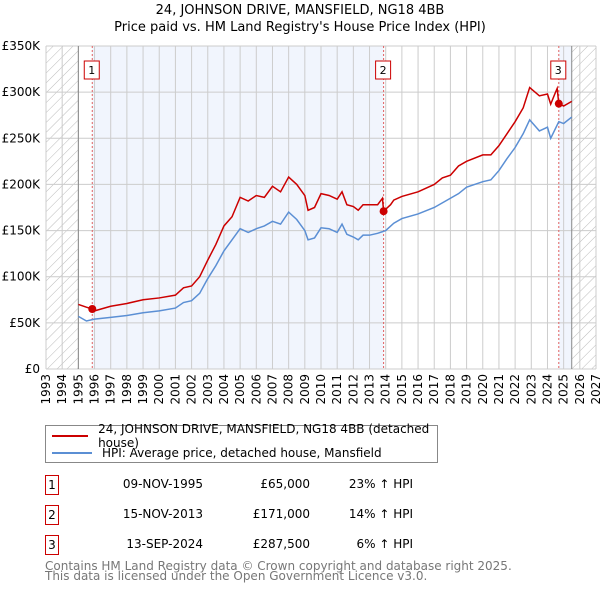  Describe the element at coordinates (52, 485) in the screenshot. I see `sale-badge: 1` at that location.